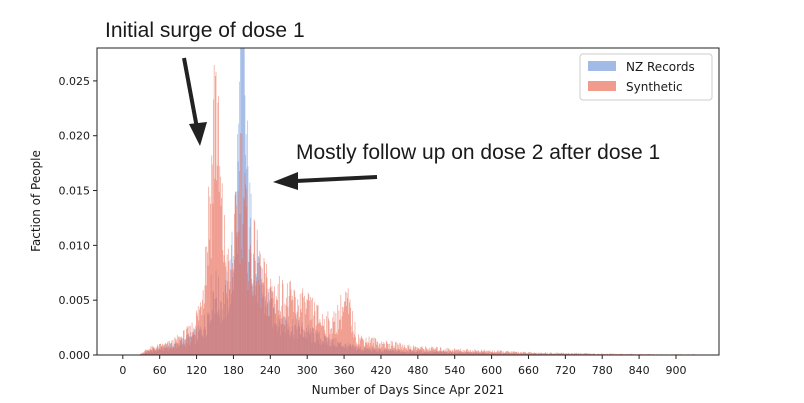  Describe the element at coordinates (75, 136) in the screenshot. I see `y-tick-label: 0.020` at that location.